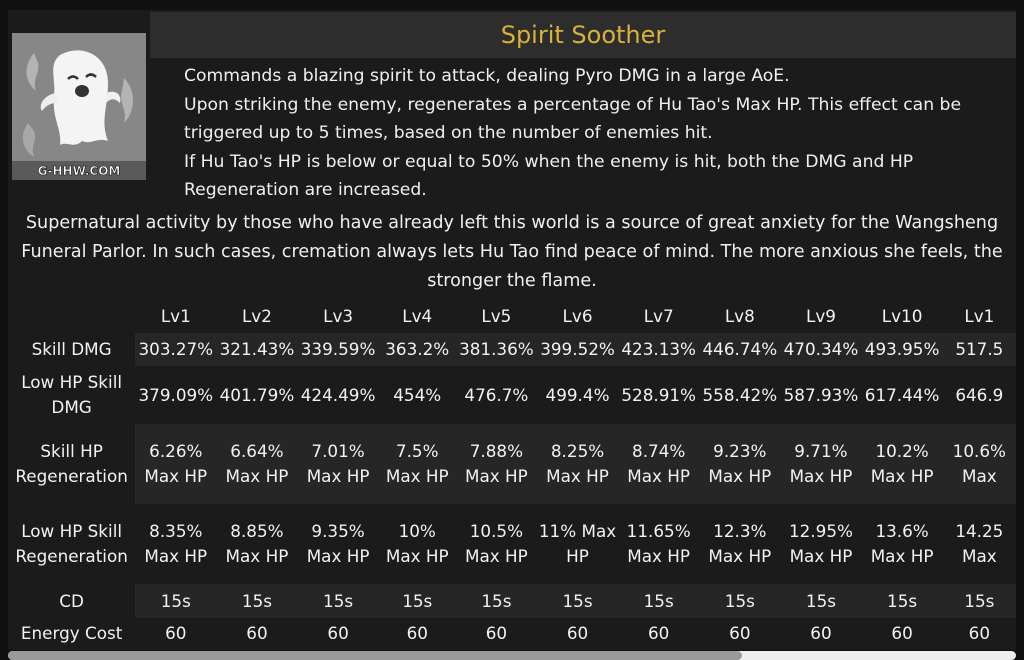 This screenshot has height=660, width=1024. Describe the element at coordinates (257, 464) in the screenshot. I see `table-cell: 6.64% Max HP` at that location.